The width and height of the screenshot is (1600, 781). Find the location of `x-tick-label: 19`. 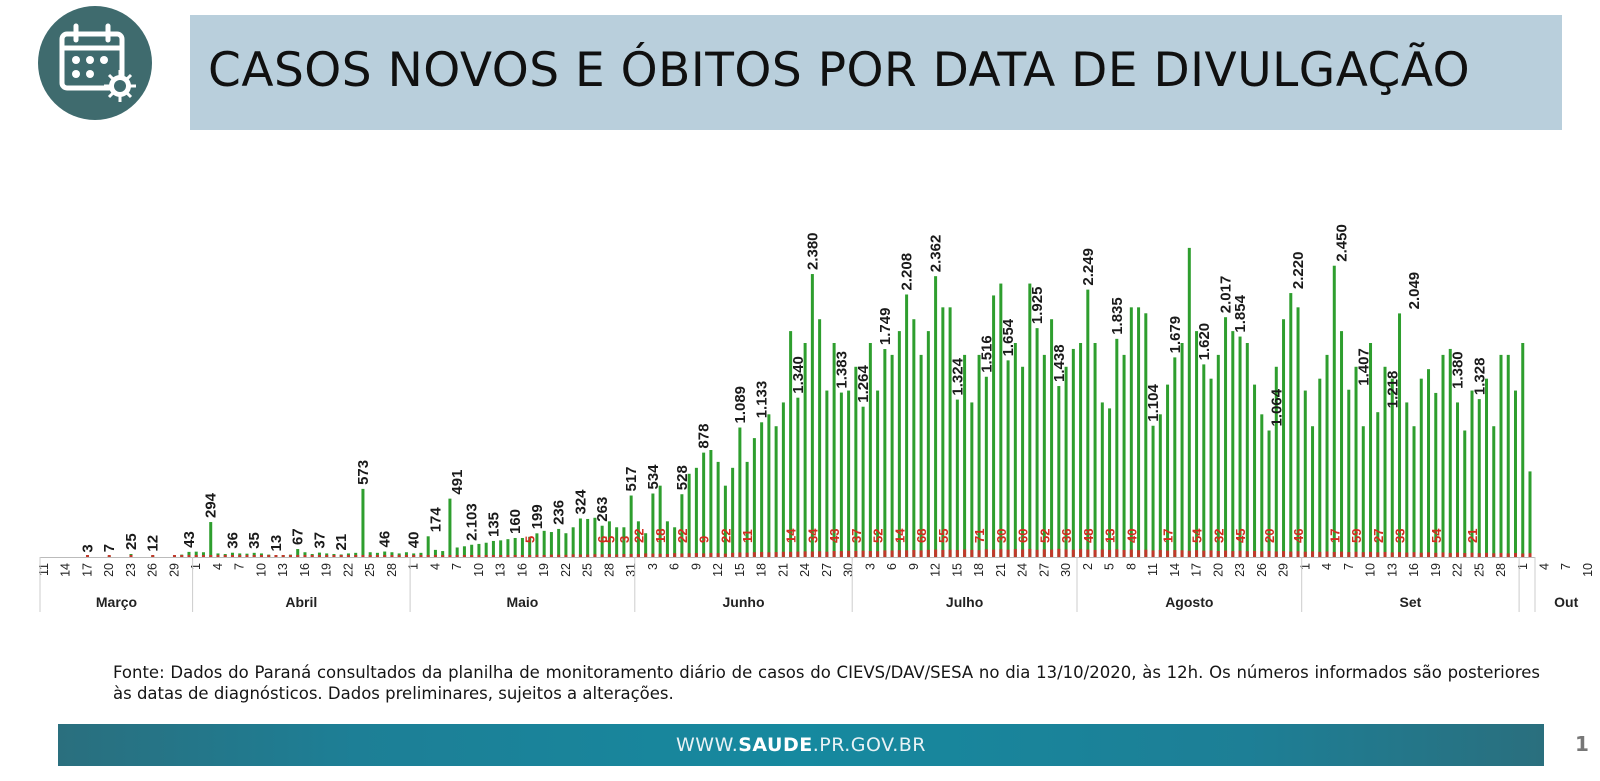

x-tick-label: 19 is located at coordinates (327, 570).